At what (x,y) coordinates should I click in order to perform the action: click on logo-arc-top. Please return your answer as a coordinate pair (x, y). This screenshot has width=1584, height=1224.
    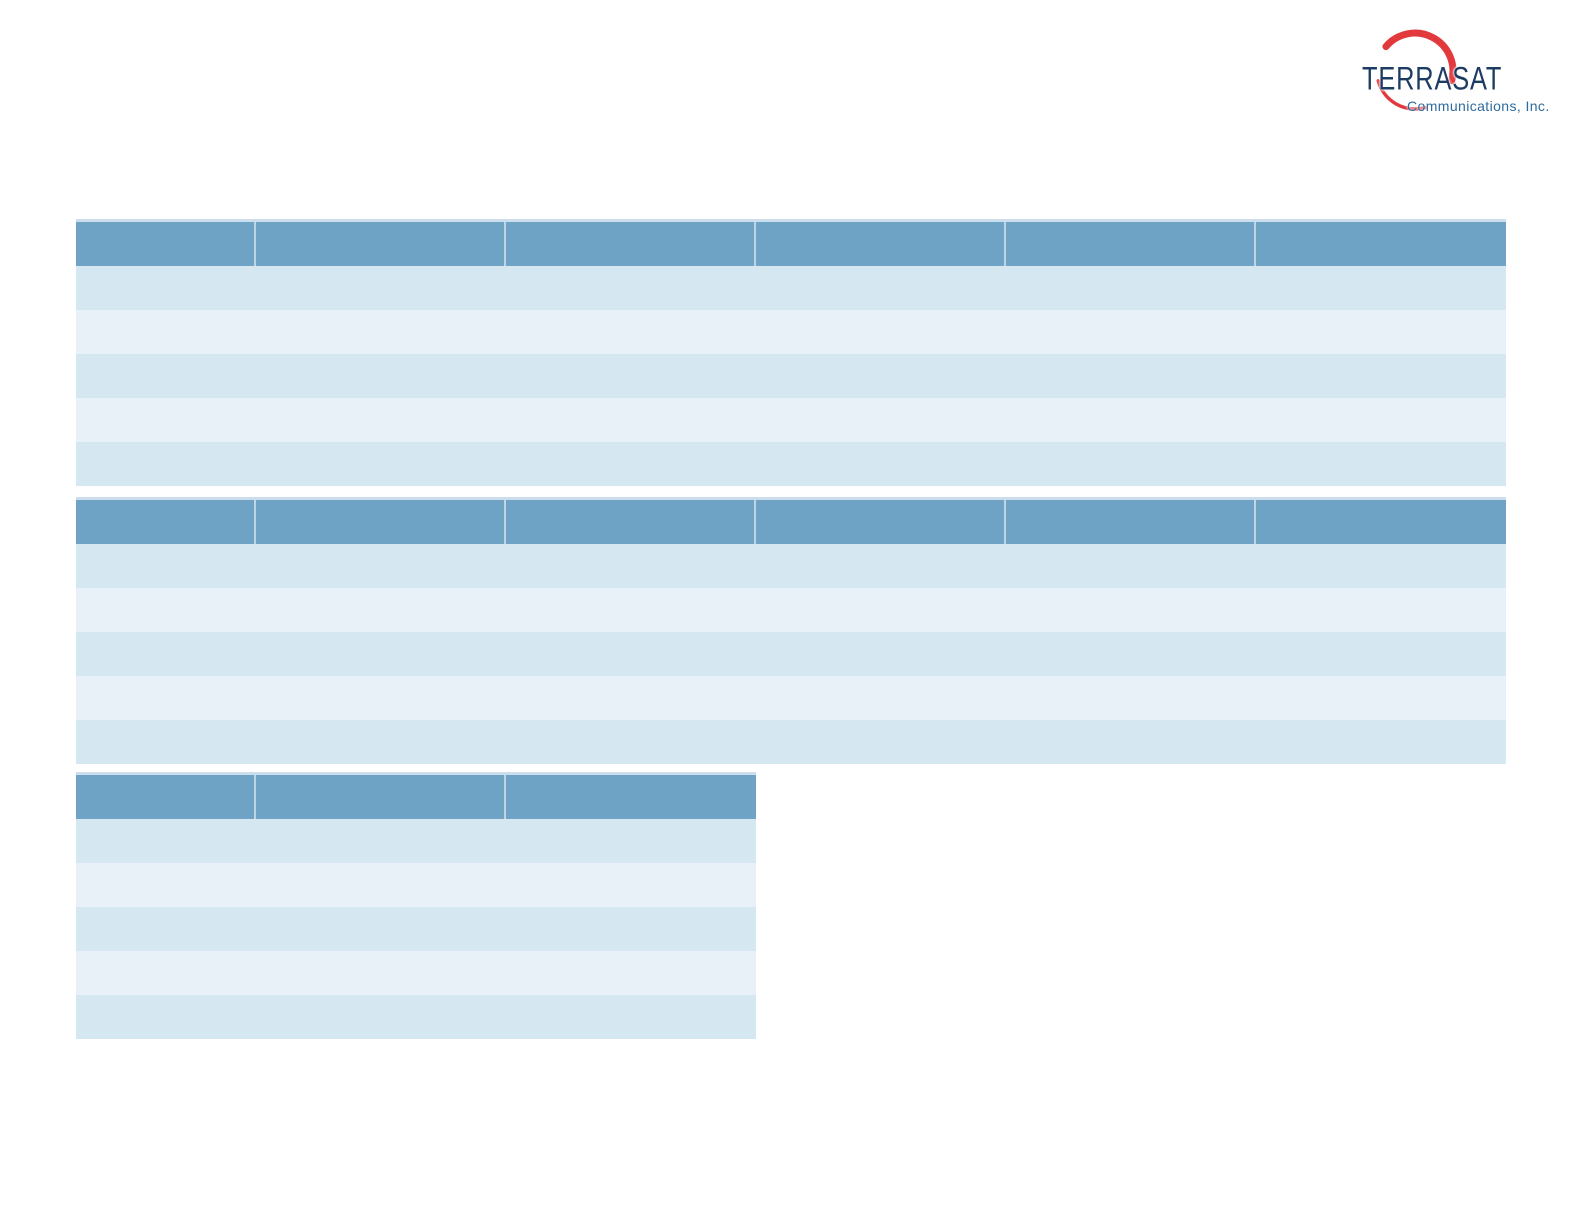
    Looking at the image, I should click on (1419, 57).